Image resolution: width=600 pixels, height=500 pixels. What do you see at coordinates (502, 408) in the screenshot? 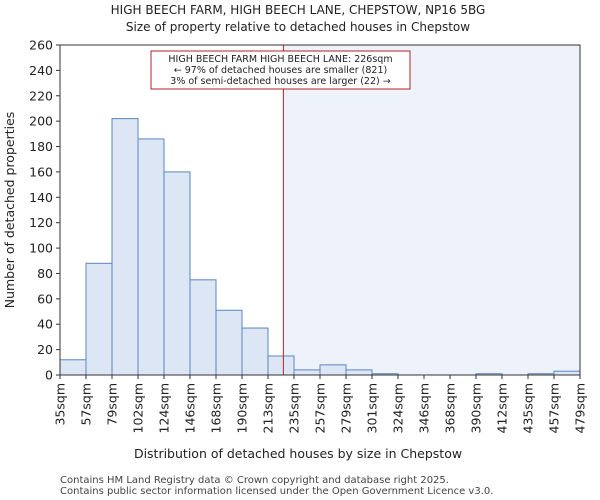
I see `x-tick-label-412sqm: 412sqm` at bounding box center [502, 408].